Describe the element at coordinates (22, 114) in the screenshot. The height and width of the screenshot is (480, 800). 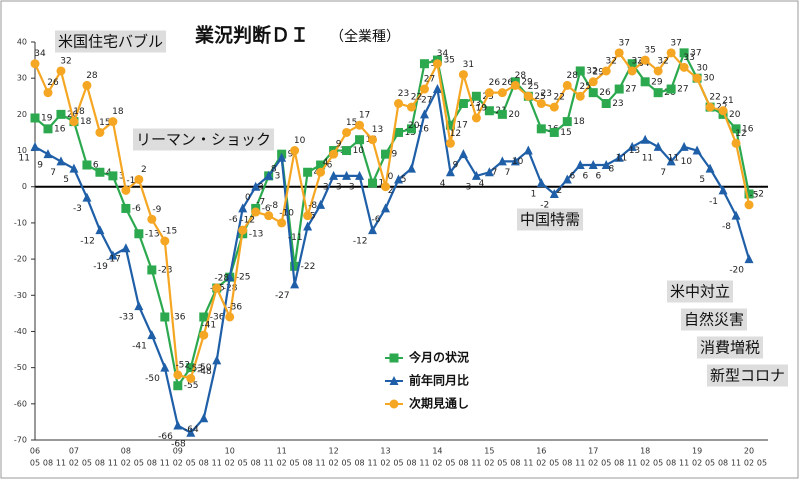
I see `y-tick-label: 20` at that location.